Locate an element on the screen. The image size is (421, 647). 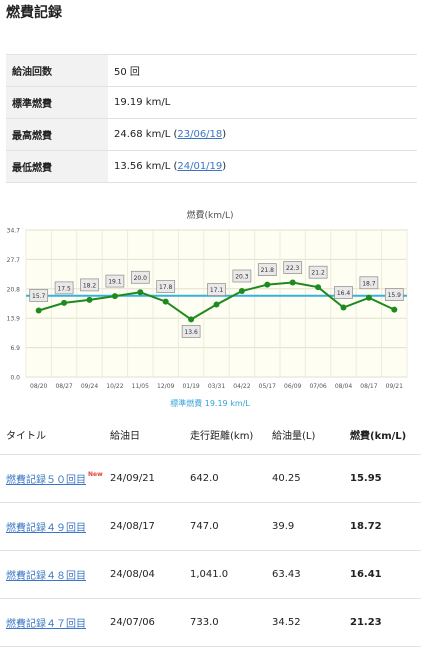
data-label: 22.3 is located at coordinates (293, 268).